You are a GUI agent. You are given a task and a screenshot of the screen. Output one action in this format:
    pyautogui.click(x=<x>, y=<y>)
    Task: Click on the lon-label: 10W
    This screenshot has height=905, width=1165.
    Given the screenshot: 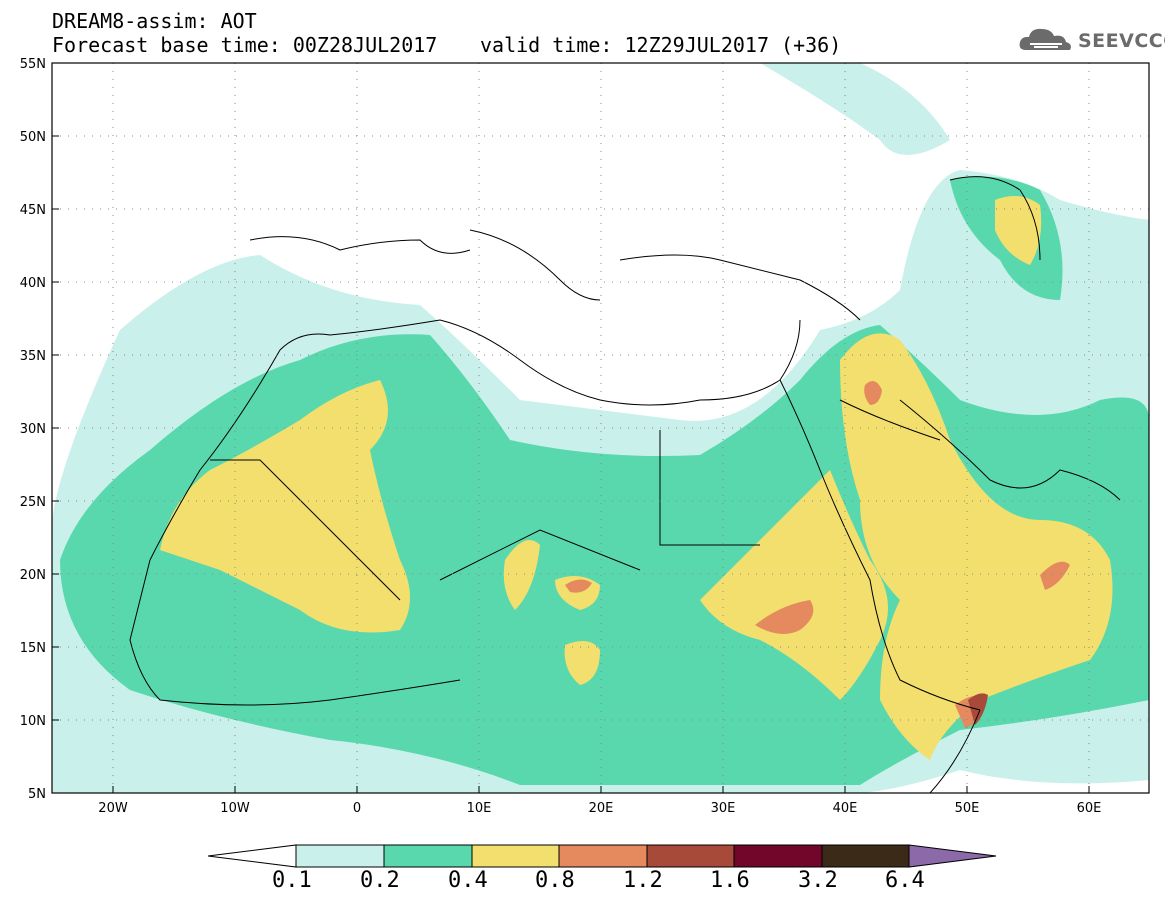 What is the action you would take?
    pyautogui.click(x=235, y=808)
    